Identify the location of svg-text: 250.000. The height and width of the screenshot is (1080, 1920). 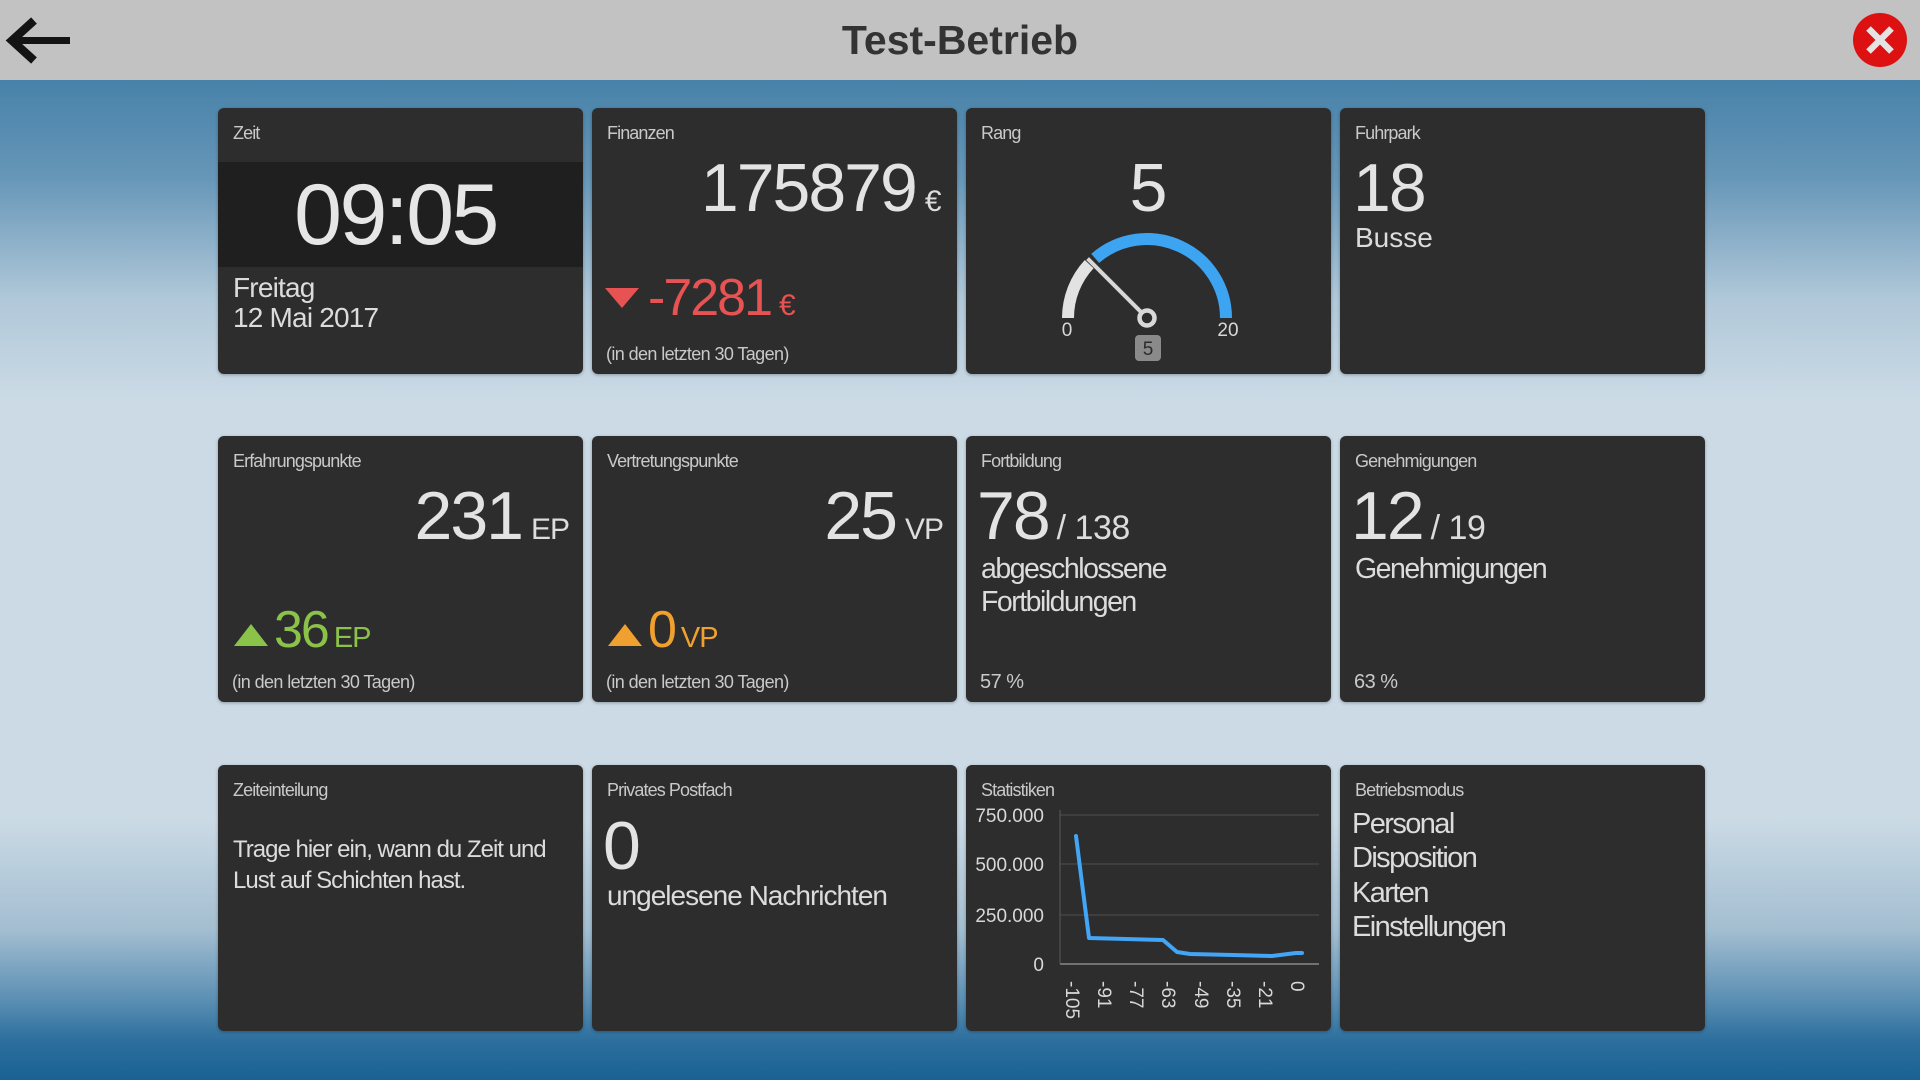
(1009, 916).